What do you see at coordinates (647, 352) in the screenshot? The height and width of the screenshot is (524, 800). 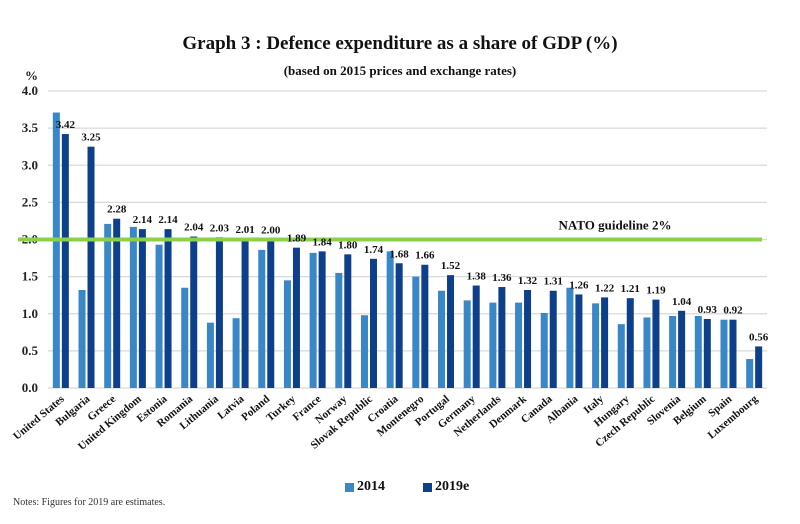 I see `bar-2014-czech-republic` at bounding box center [647, 352].